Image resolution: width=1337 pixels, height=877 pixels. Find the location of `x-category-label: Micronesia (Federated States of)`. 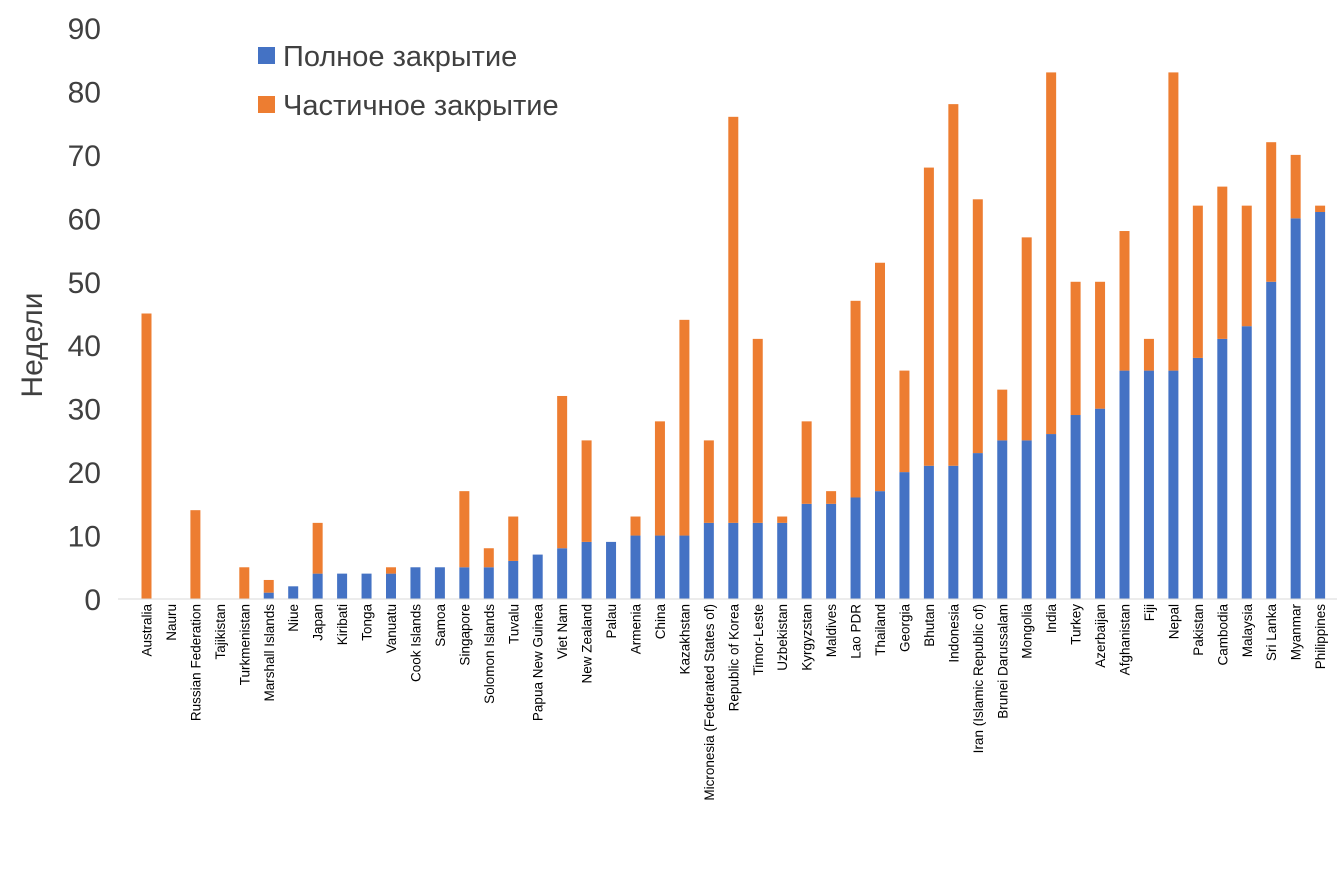

x-category-label: Micronesia (Federated States of) is located at coordinates (709, 702).